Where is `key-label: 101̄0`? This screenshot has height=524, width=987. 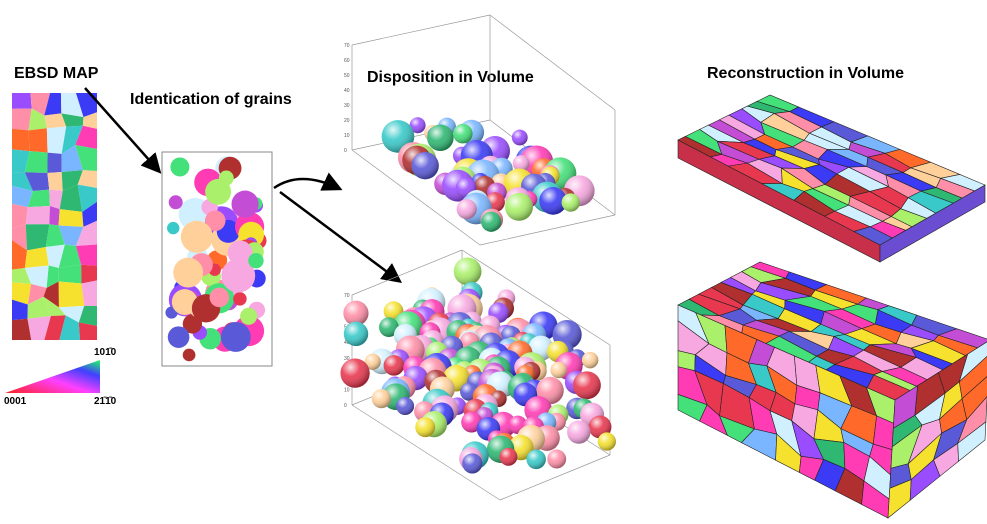
key-label: 101̄0 is located at coordinates (105, 352).